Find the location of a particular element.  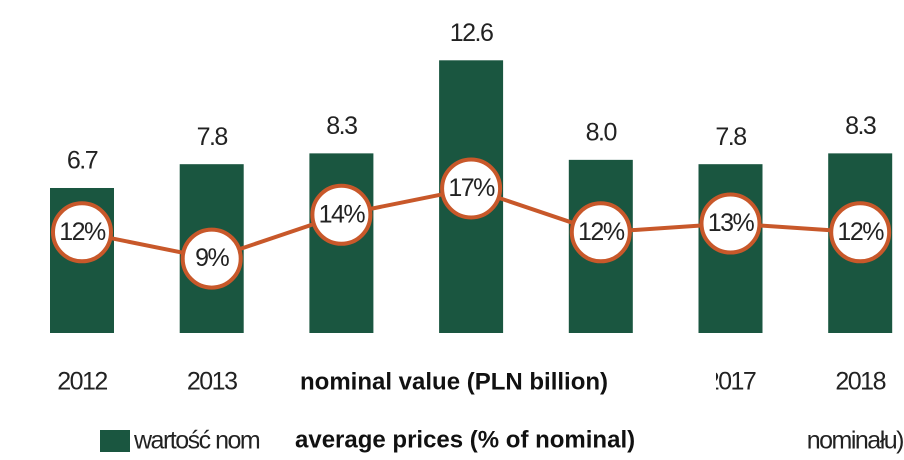

bar-value-label: 8.0 is located at coordinates (601, 132).